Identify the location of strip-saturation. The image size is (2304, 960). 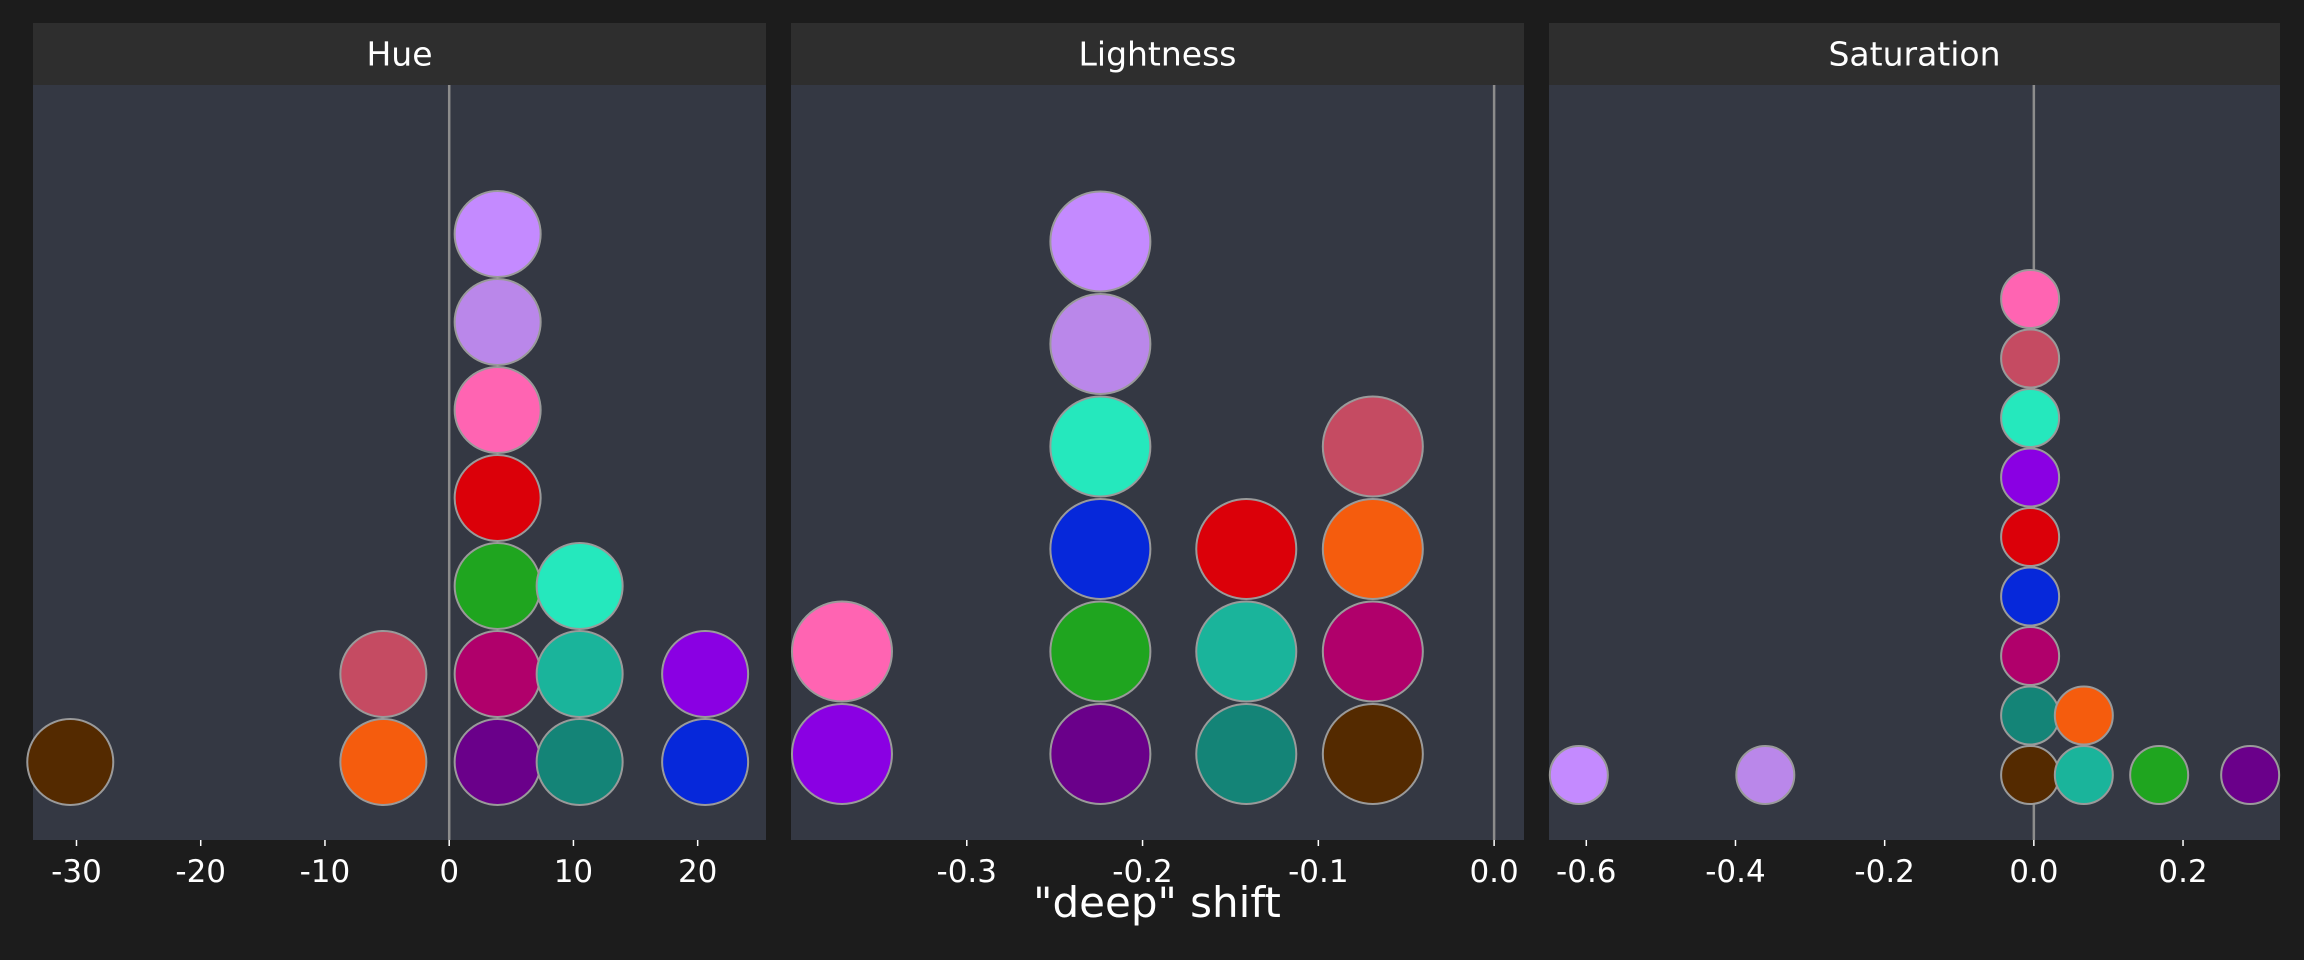
(1914, 54).